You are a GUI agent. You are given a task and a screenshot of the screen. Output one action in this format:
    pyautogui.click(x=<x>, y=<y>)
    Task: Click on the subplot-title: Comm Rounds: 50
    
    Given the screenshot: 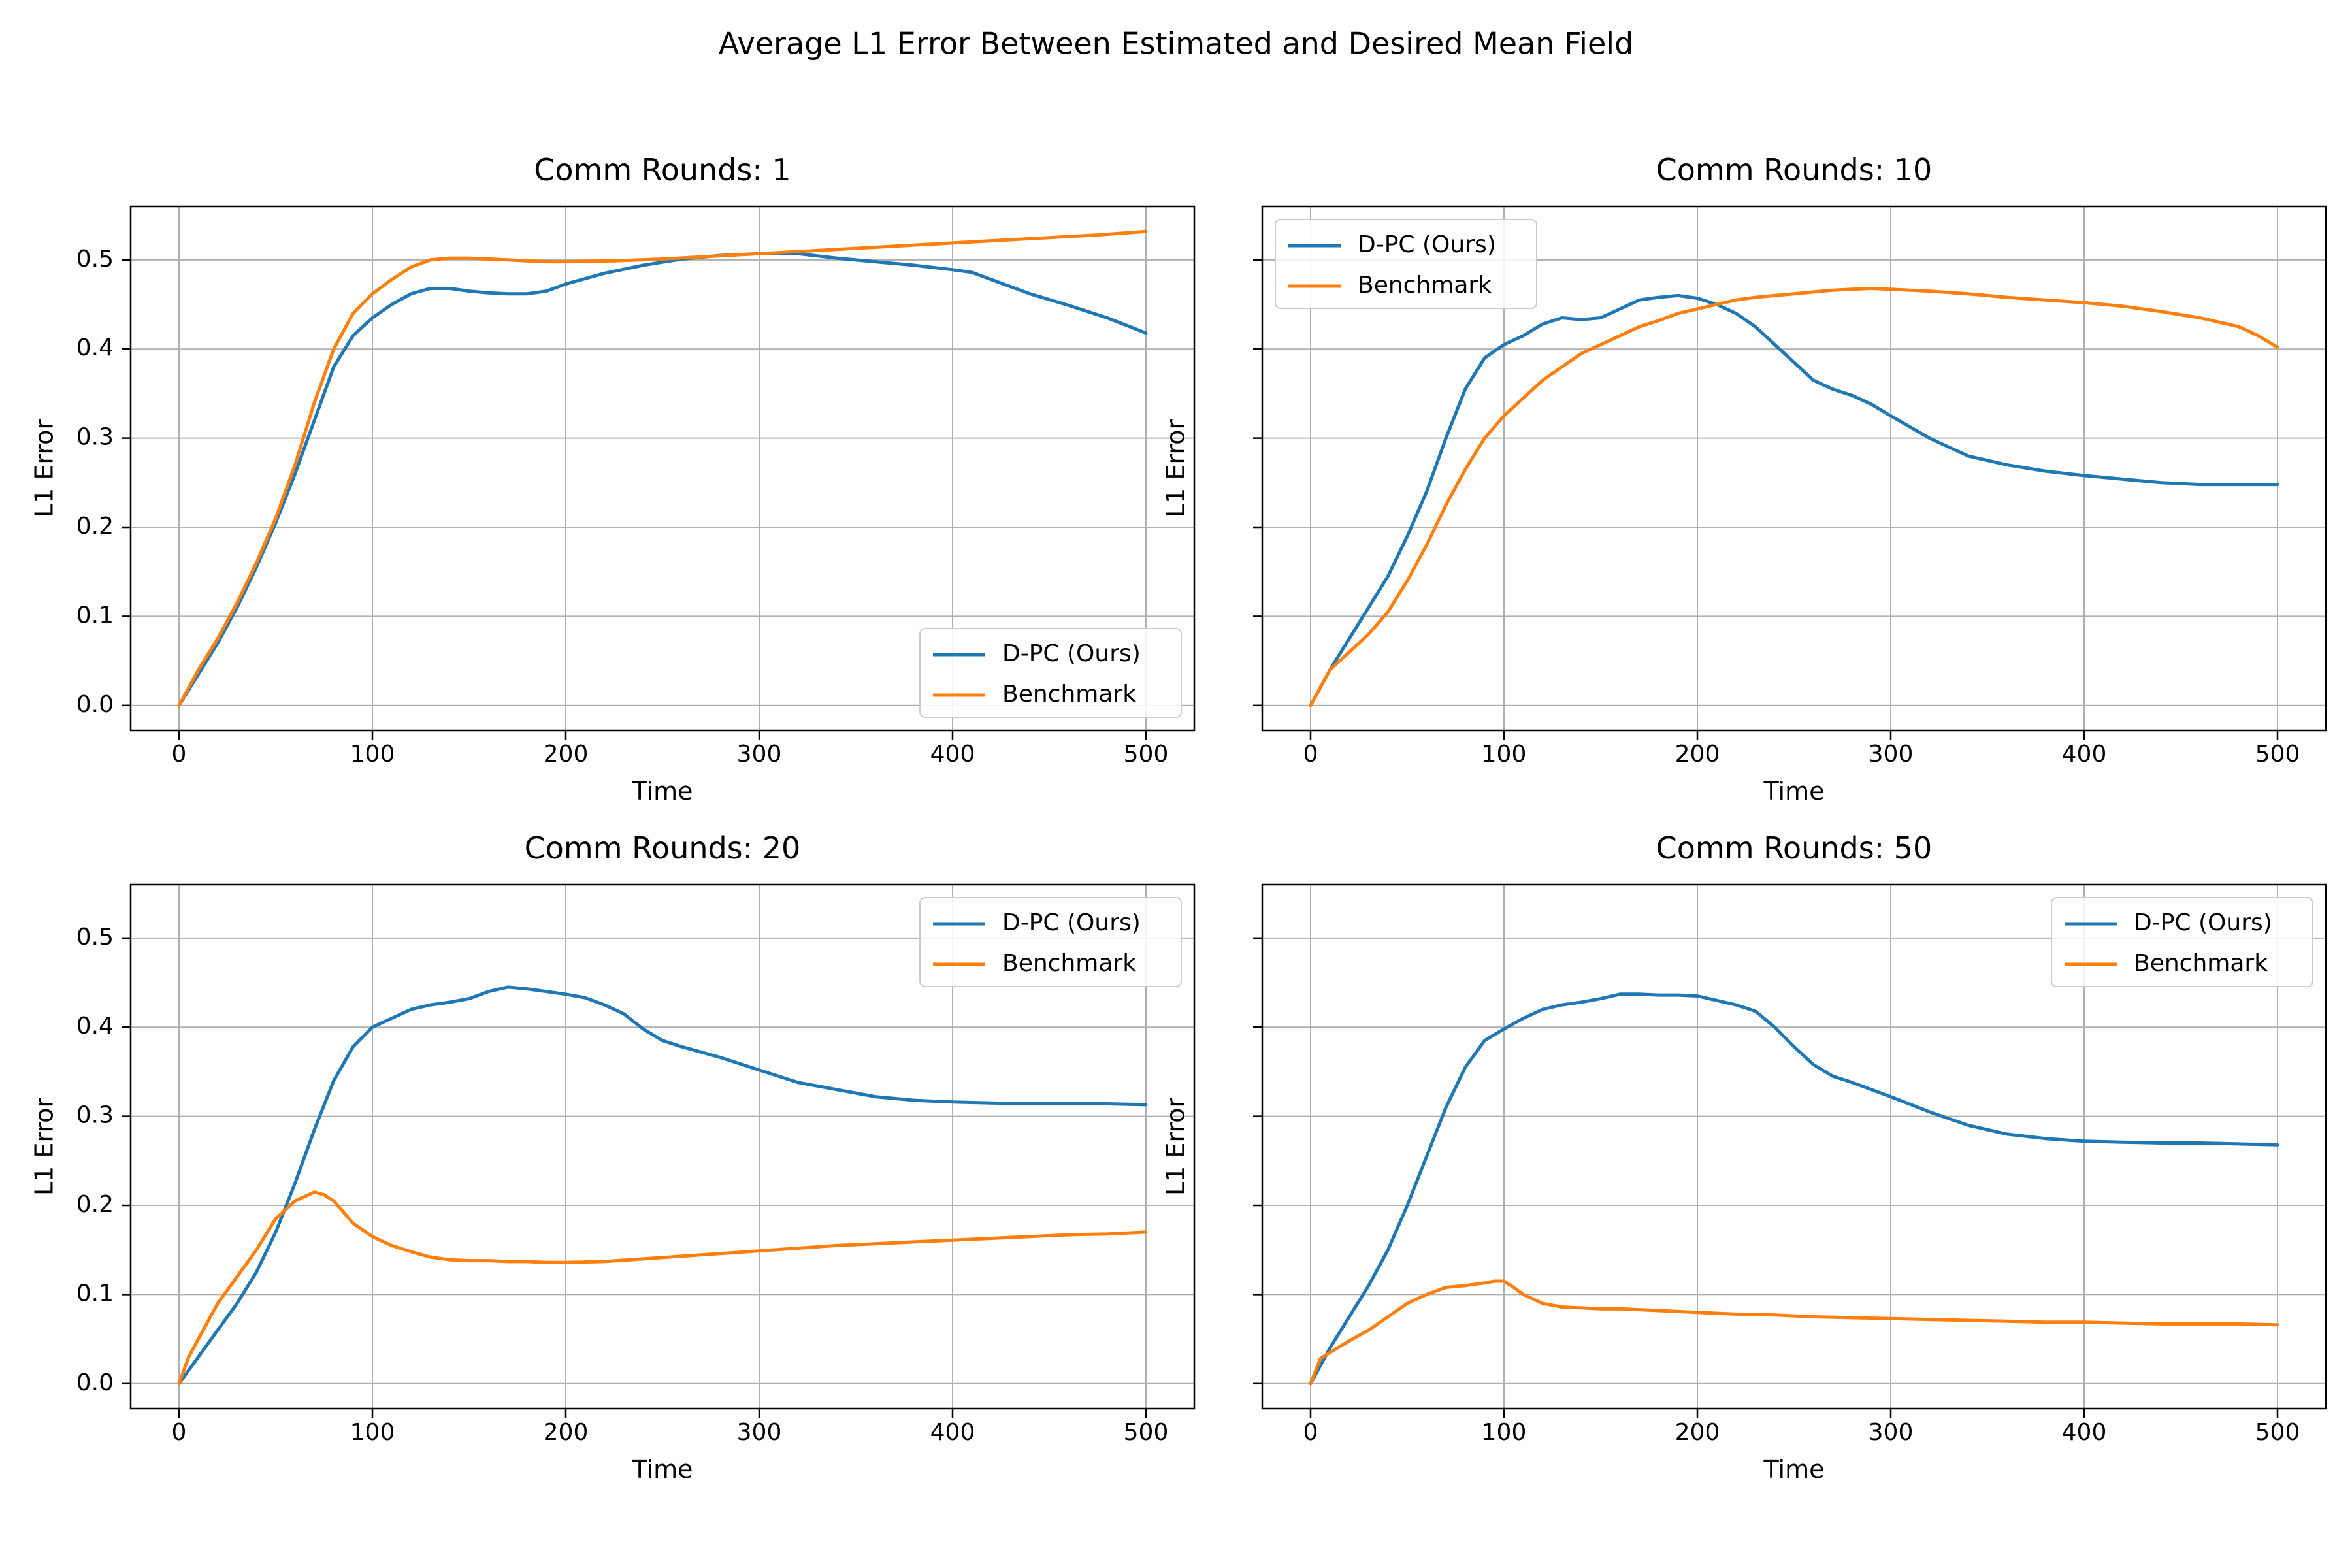 What is the action you would take?
    pyautogui.click(x=1794, y=848)
    